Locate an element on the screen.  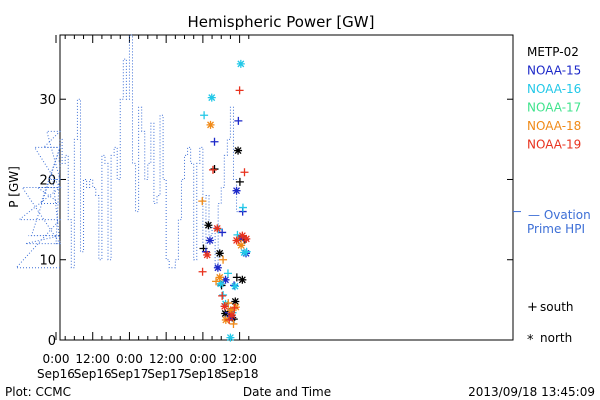
symbol-legend-south-glyph: + is located at coordinates (532, 307).